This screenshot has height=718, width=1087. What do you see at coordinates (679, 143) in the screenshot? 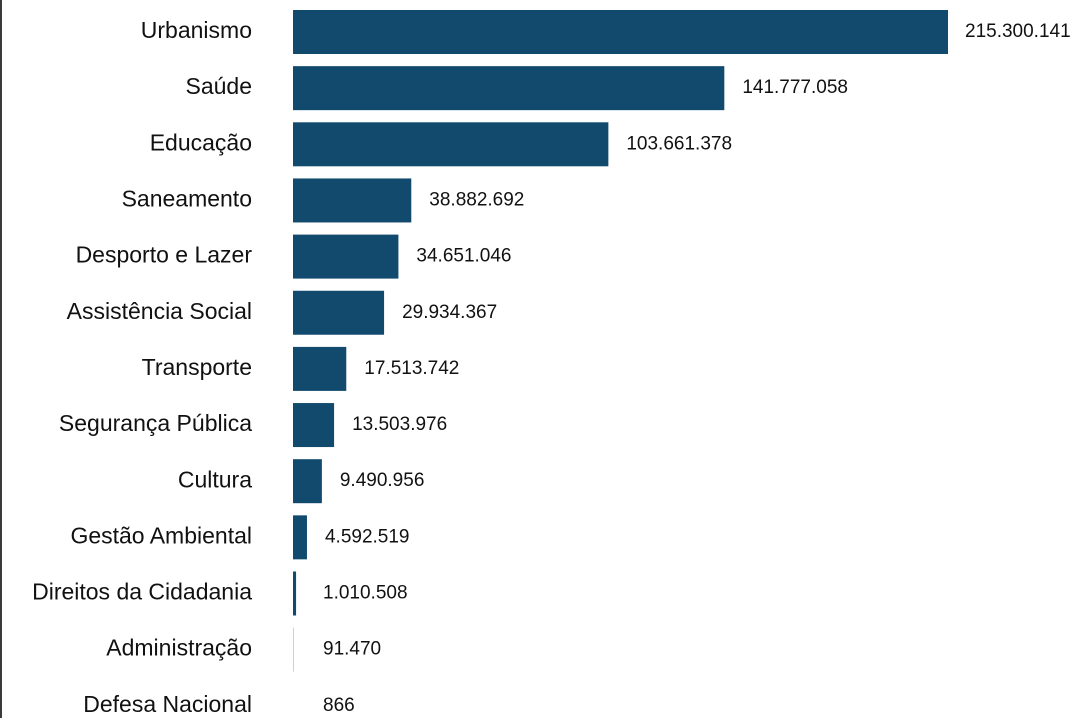
I see `value-label: 103.661.378` at bounding box center [679, 143].